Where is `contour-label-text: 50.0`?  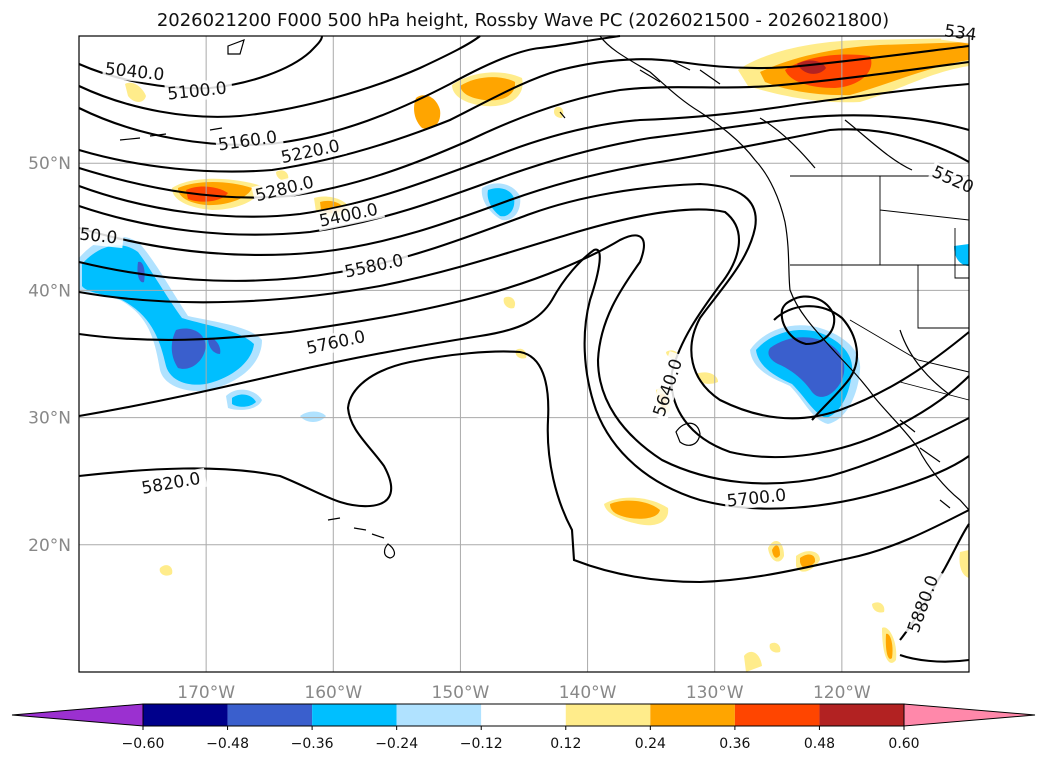
contour-label-text: 50.0 is located at coordinates (98, 237).